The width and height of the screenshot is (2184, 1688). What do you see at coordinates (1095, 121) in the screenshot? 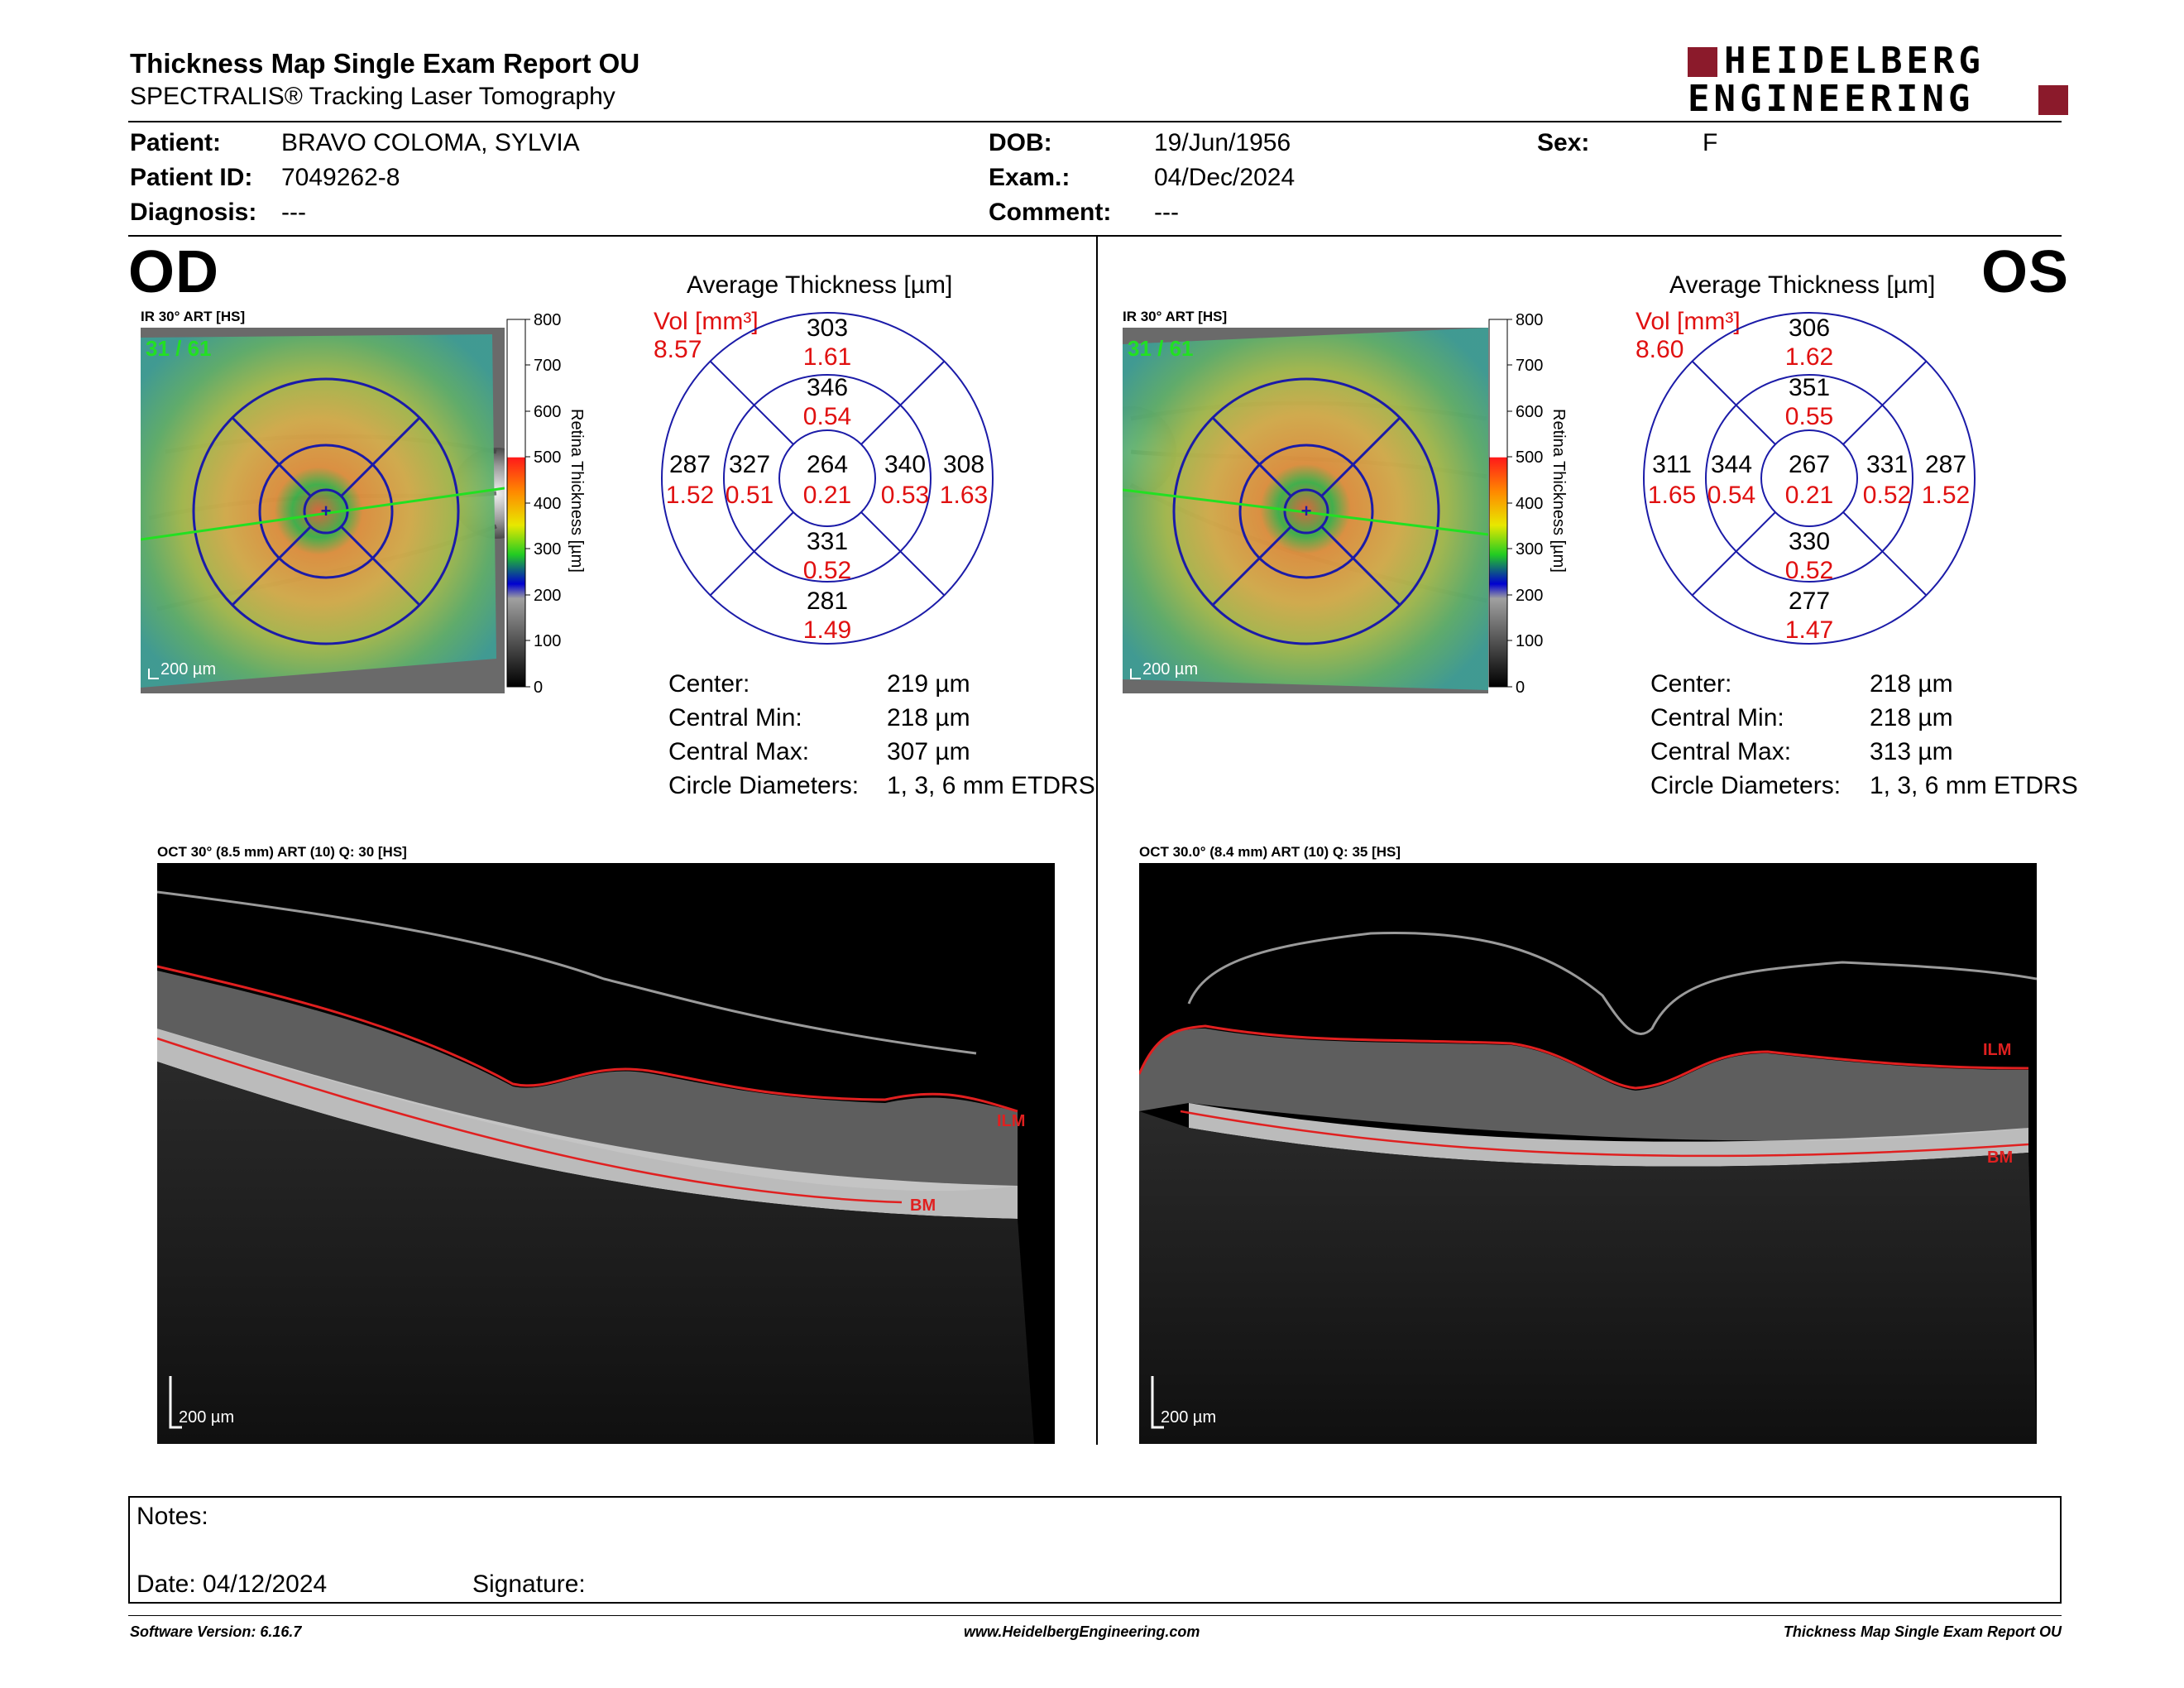
I see `header-divider` at bounding box center [1095, 121].